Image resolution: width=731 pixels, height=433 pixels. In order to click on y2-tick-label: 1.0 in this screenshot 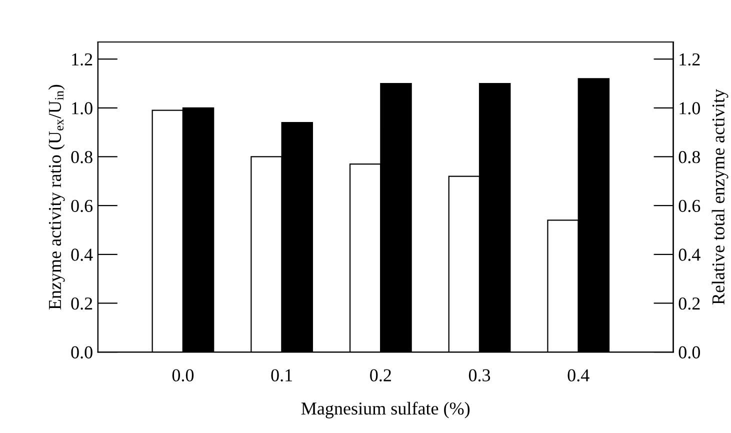, I will do `click(690, 108)`.